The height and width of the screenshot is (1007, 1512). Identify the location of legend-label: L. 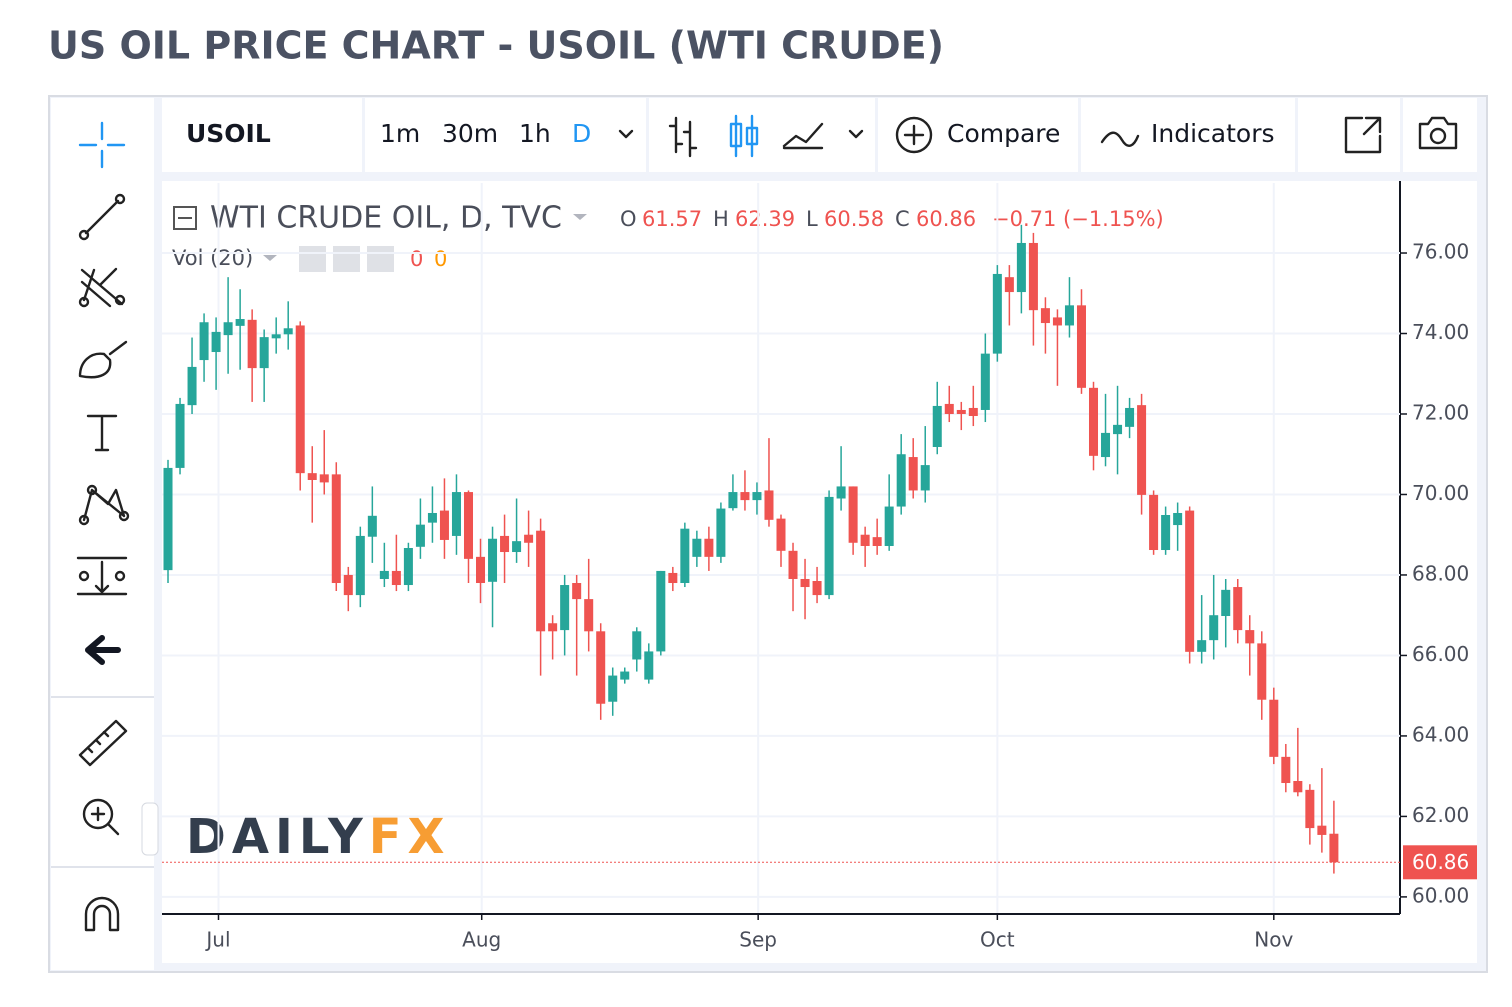
(812, 219).